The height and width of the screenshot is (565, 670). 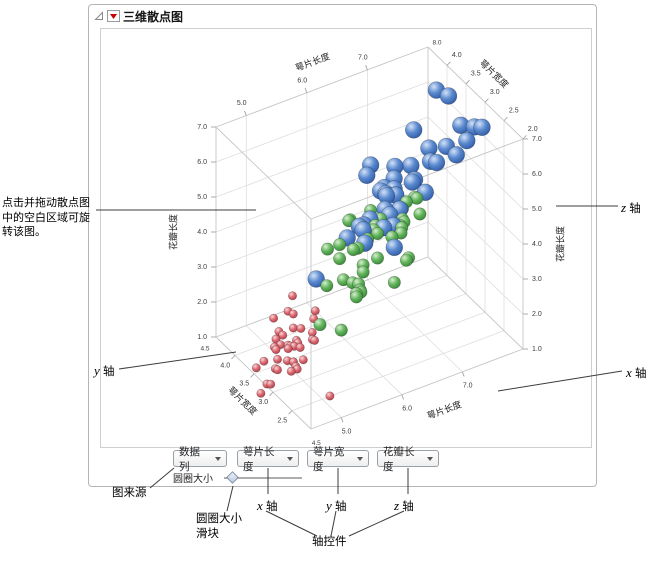 I want to click on svg-text: 8.0, so click(x=436, y=43).